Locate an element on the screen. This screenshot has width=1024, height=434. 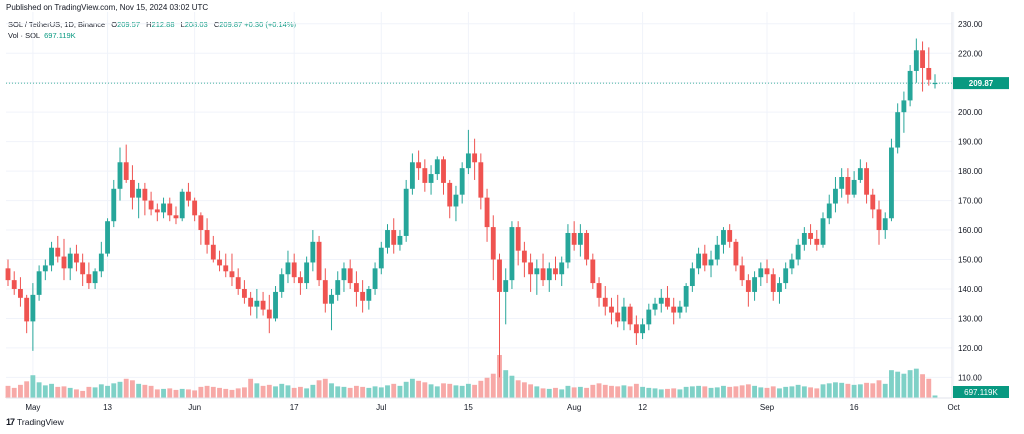
volume-tag is located at coordinates (981, 392).